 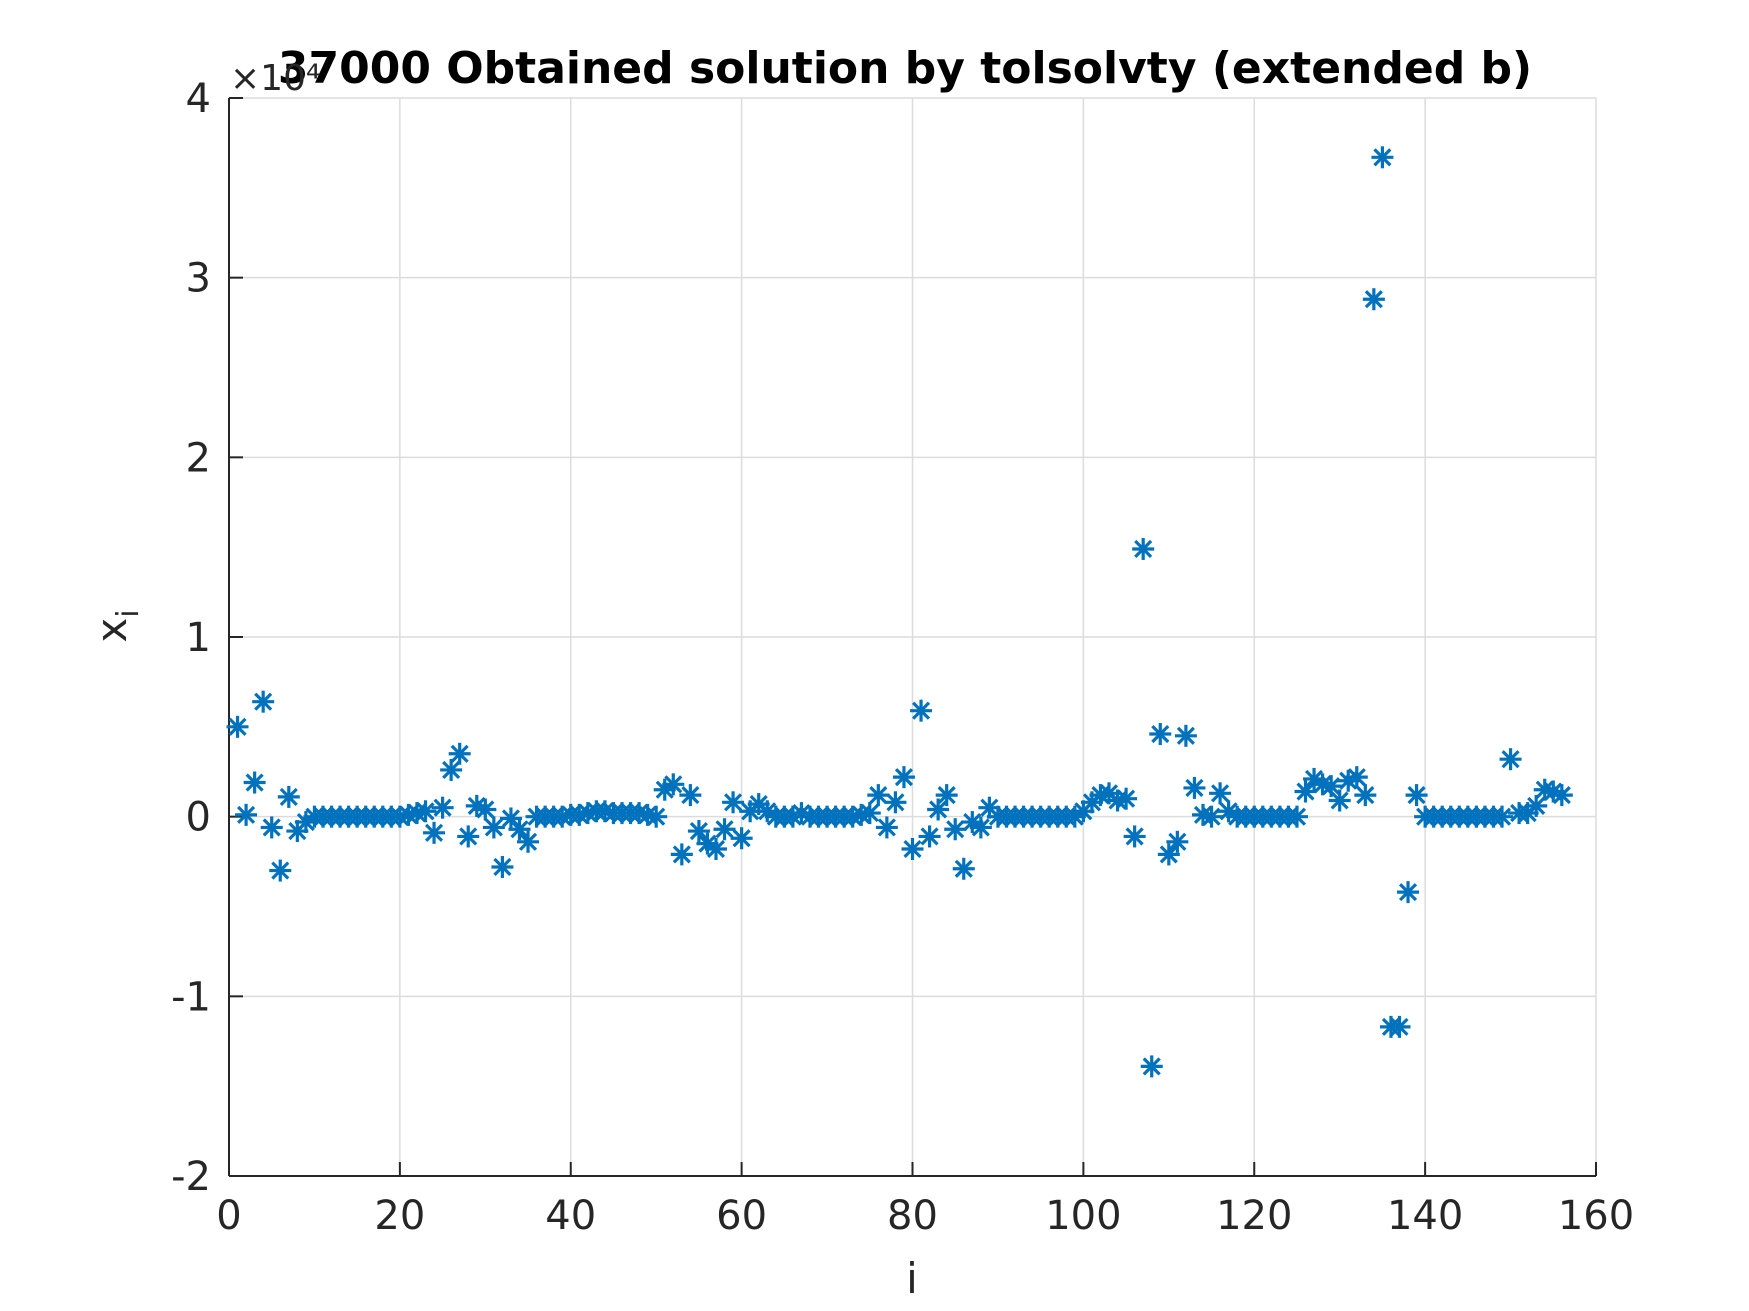 What do you see at coordinates (1083, 1216) in the screenshot?
I see `x-tick-label: 100` at bounding box center [1083, 1216].